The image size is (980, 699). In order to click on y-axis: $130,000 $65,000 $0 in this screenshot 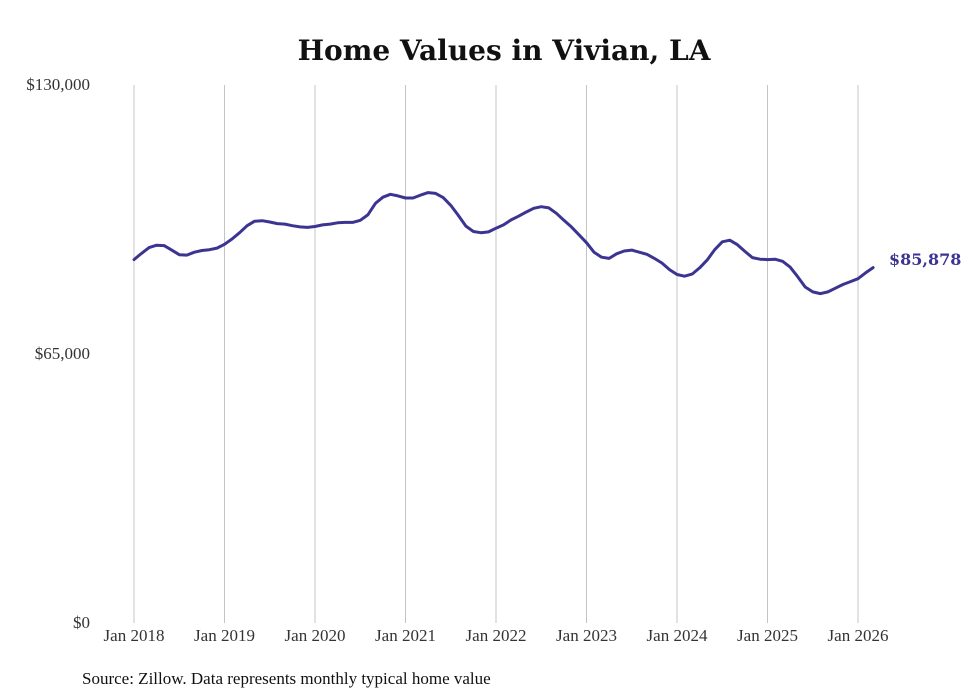, I will do `click(58, 353)`.